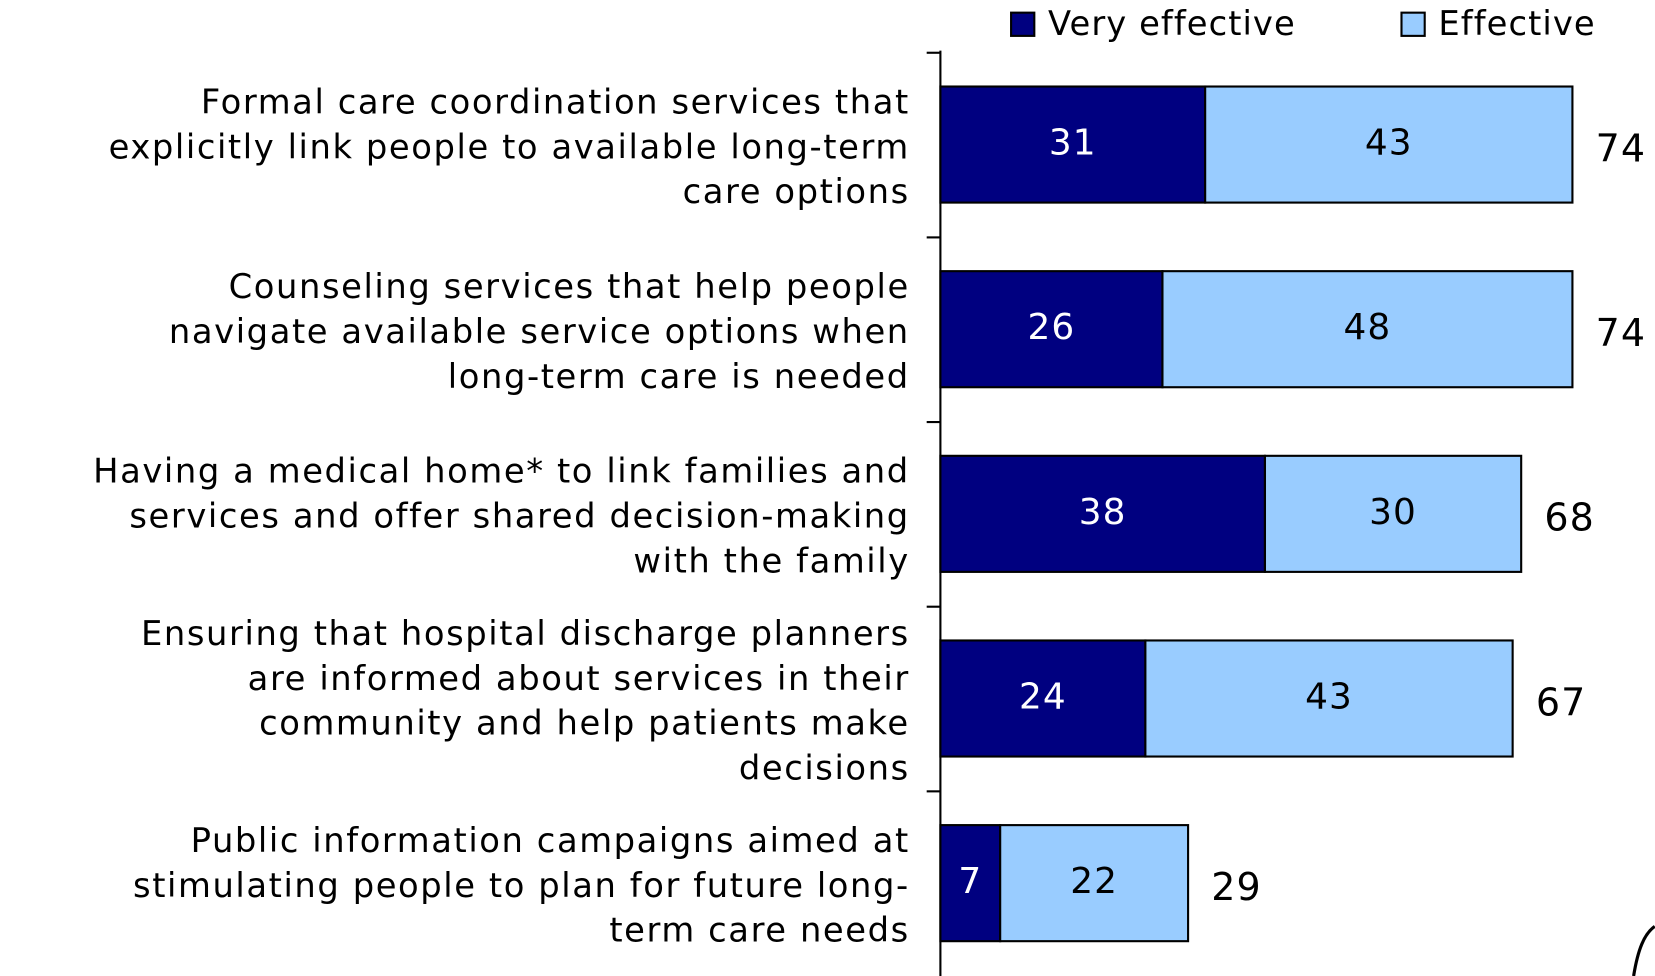 This screenshot has width=1655, height=976. What do you see at coordinates (555, 101) in the screenshot?
I see `category-label: Formal care coordination services that` at bounding box center [555, 101].